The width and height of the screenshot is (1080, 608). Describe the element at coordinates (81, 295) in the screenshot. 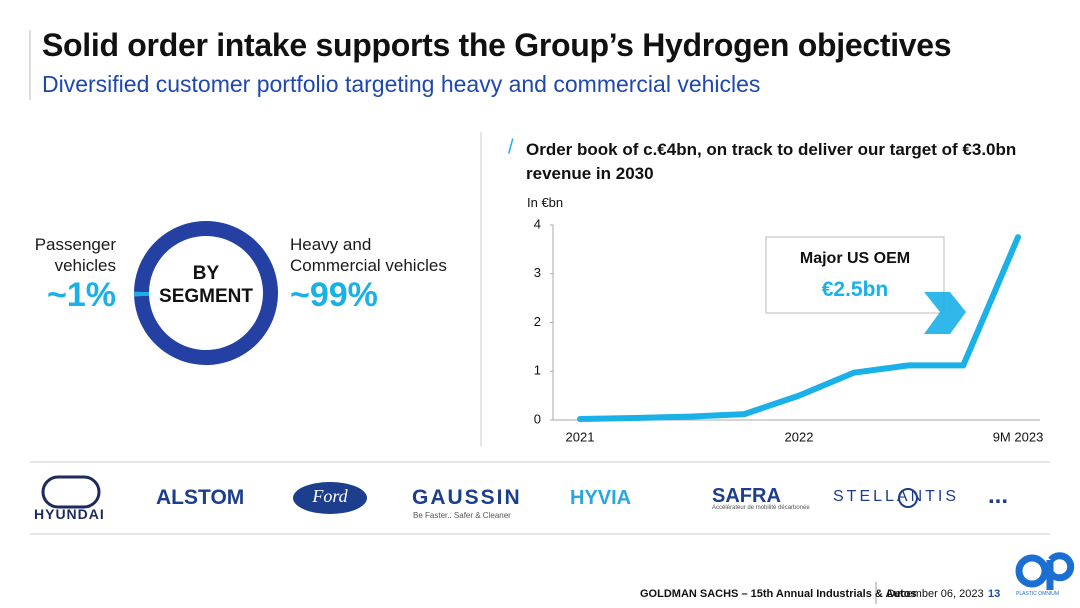

I see `segment-value: ~1%` at that location.